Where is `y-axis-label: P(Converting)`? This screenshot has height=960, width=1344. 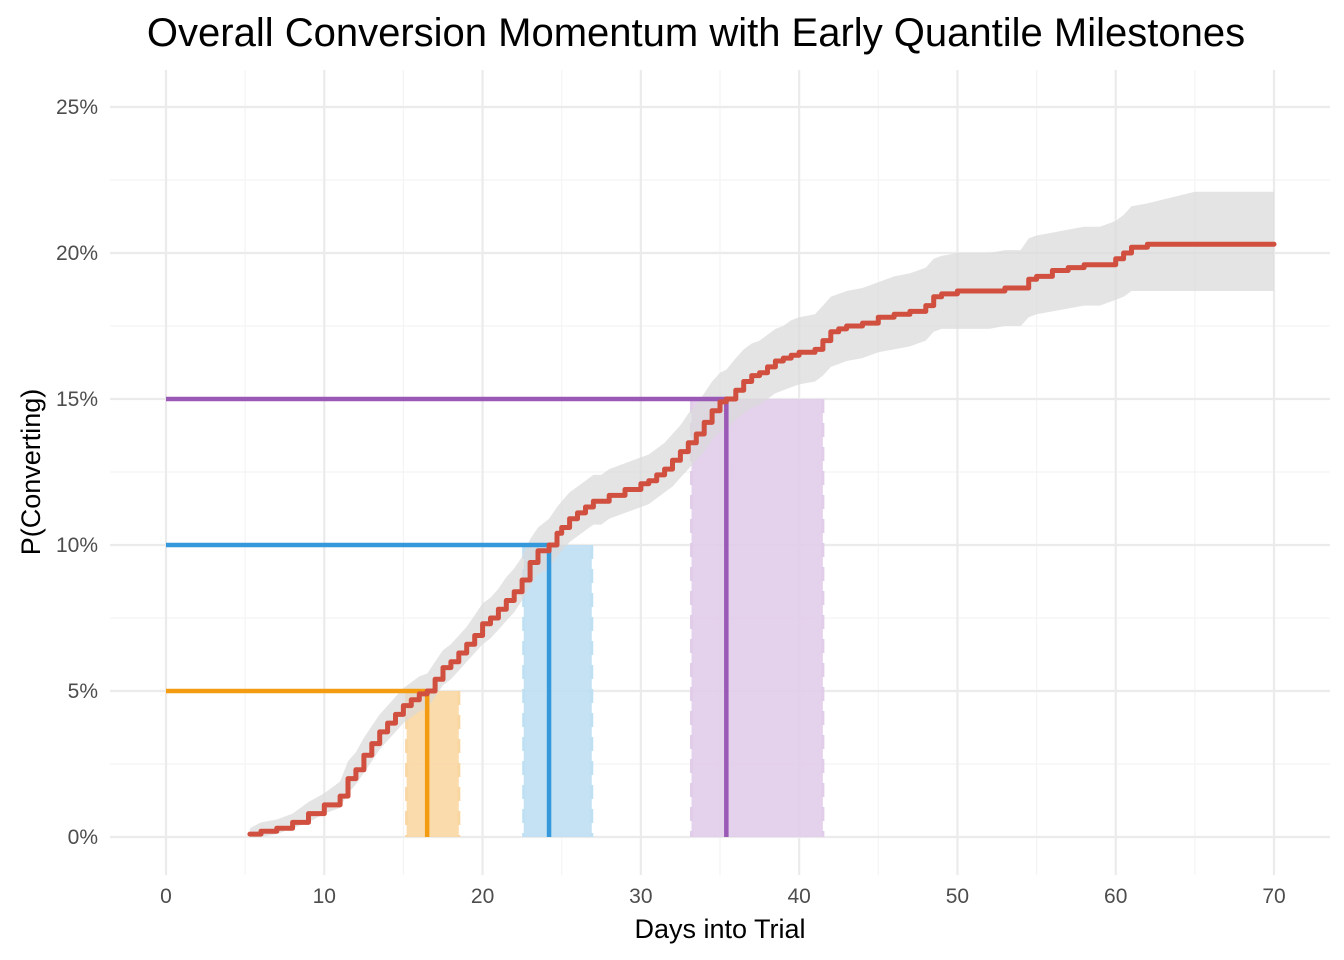
y-axis-label: P(Converting) is located at coordinates (31, 472).